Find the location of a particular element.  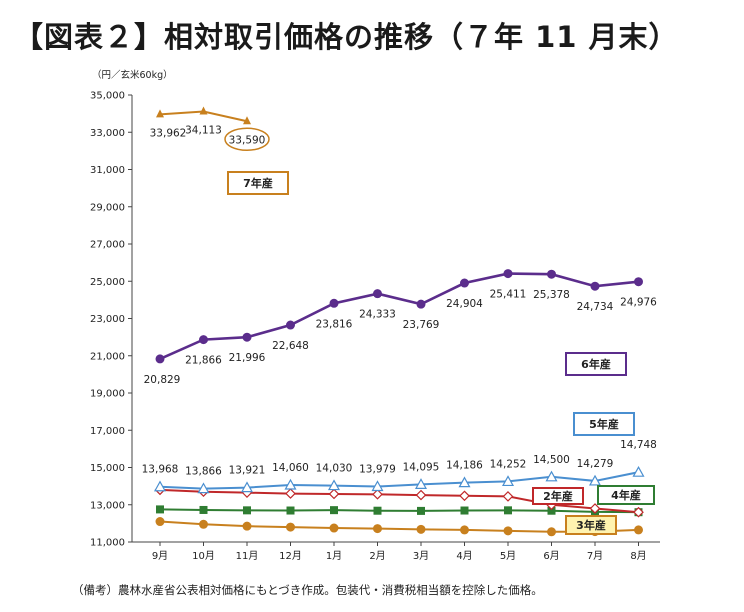

data-label: 21,866 is located at coordinates (203, 361).